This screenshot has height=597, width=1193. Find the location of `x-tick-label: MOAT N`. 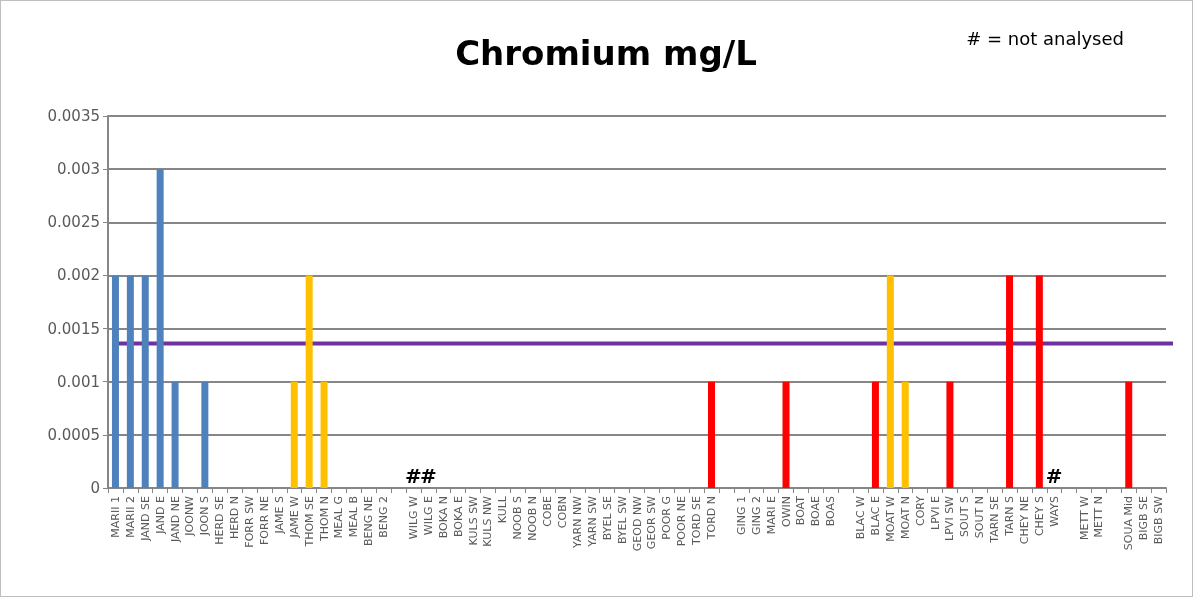

x-tick-label: MOAT N is located at coordinates (905, 518).